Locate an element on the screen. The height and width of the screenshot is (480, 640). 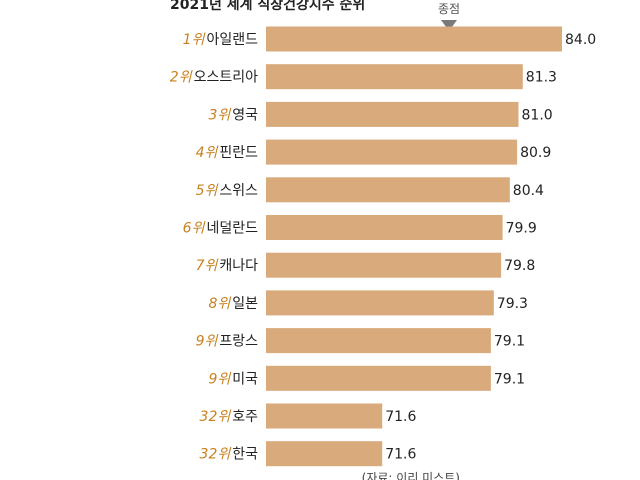
category-label: 32위 호주 is located at coordinates (229, 417).